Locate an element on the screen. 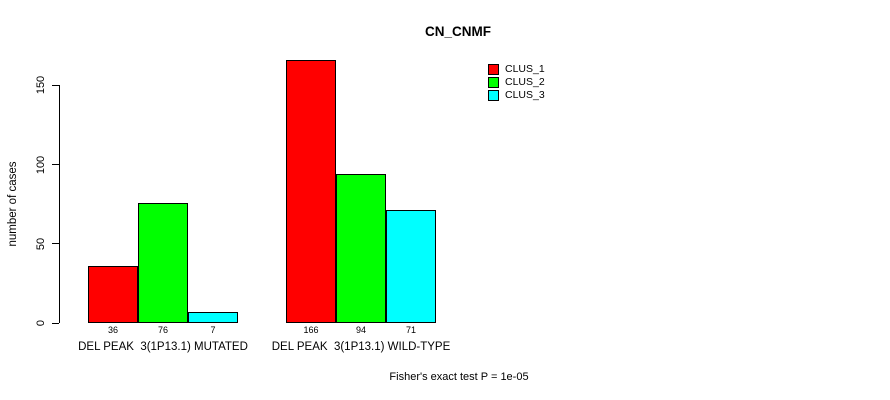  legend-label: CLUS_2 is located at coordinates (525, 82).